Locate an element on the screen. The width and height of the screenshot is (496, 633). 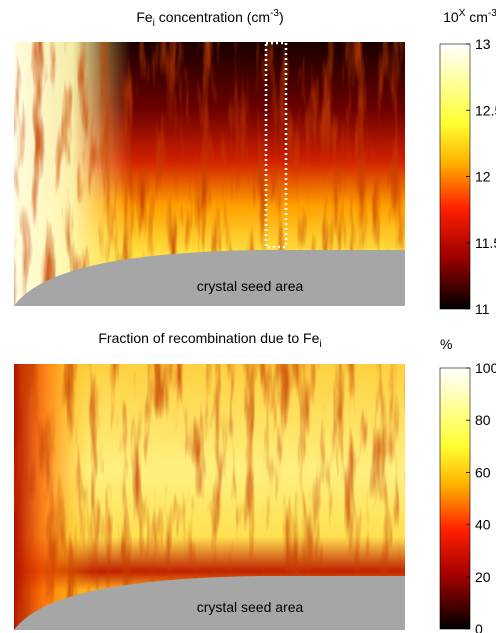
colorbar-tick-label: 12 is located at coordinates (483, 177).